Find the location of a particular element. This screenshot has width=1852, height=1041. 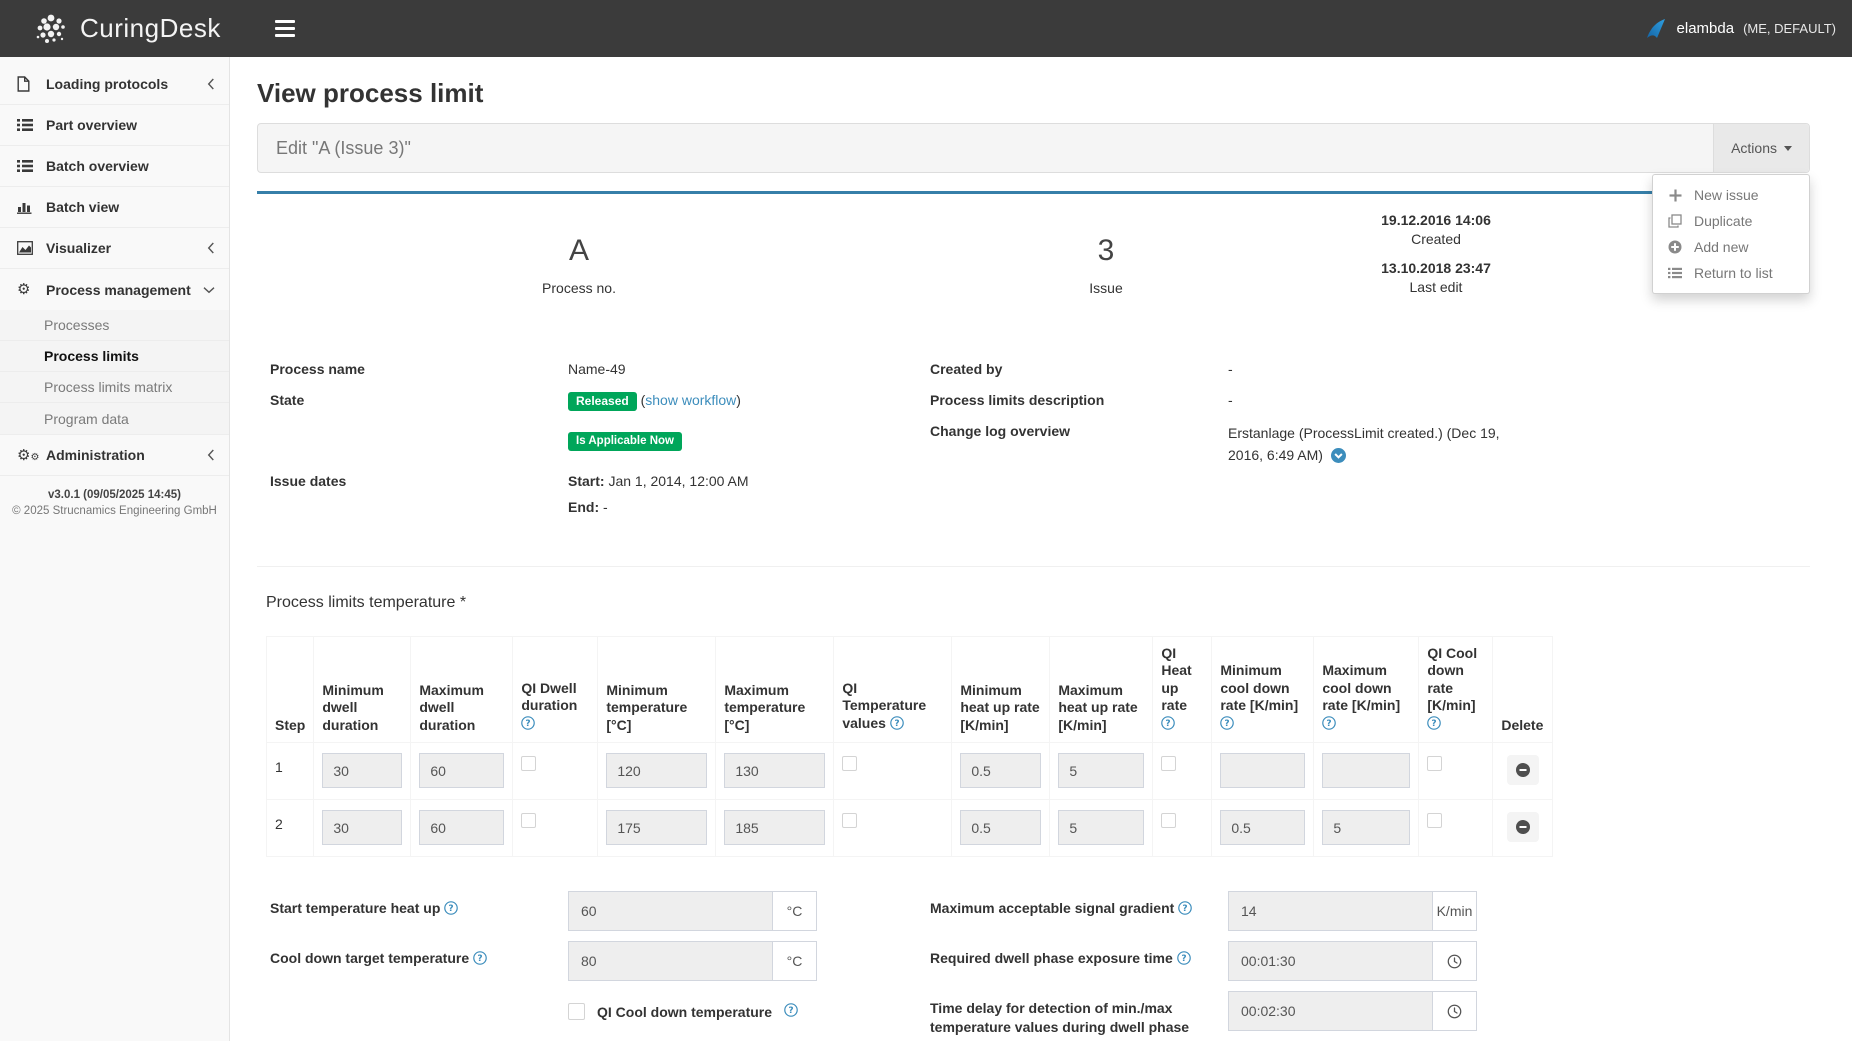

sidebar-item-label: Visualizer is located at coordinates (79, 248).